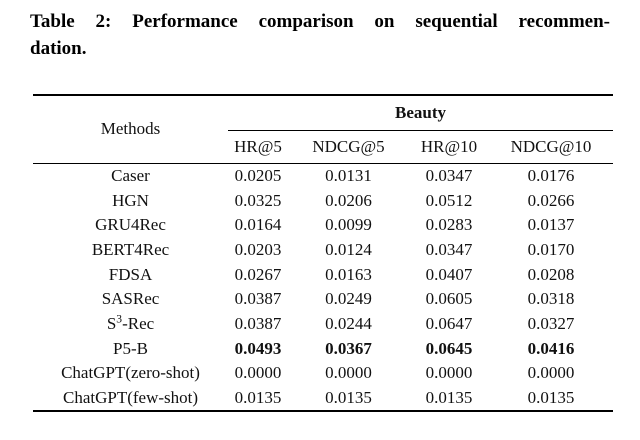 The height and width of the screenshot is (440, 640). I want to click on value-cell: 0.0327, so click(551, 323).